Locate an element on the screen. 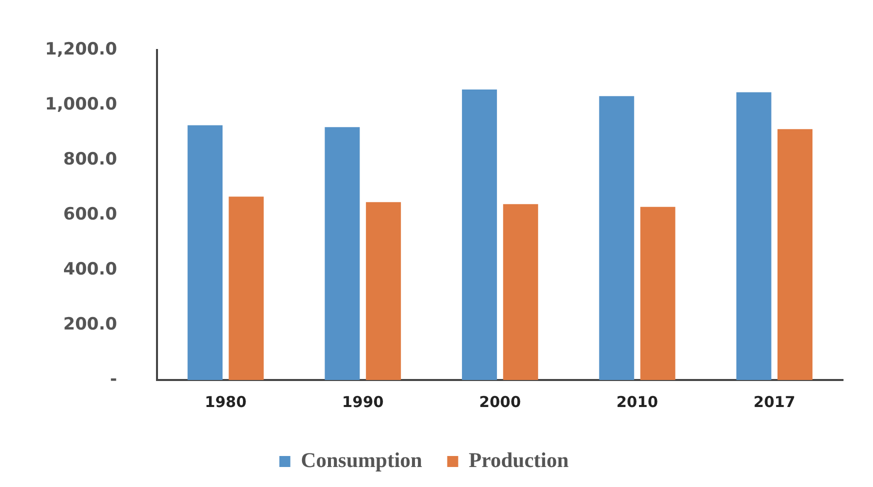 The width and height of the screenshot is (873, 487). y-tick-label: 600.0 is located at coordinates (90, 214).